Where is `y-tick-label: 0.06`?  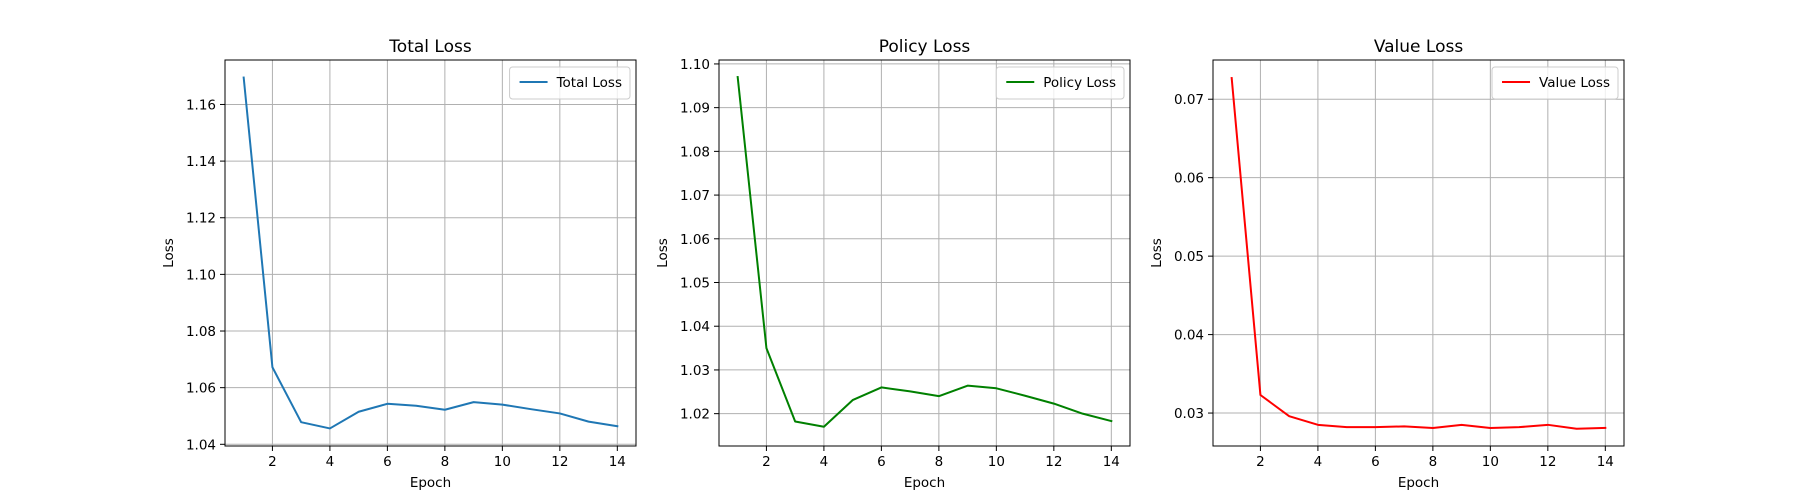 y-tick-label: 0.06 is located at coordinates (1189, 179).